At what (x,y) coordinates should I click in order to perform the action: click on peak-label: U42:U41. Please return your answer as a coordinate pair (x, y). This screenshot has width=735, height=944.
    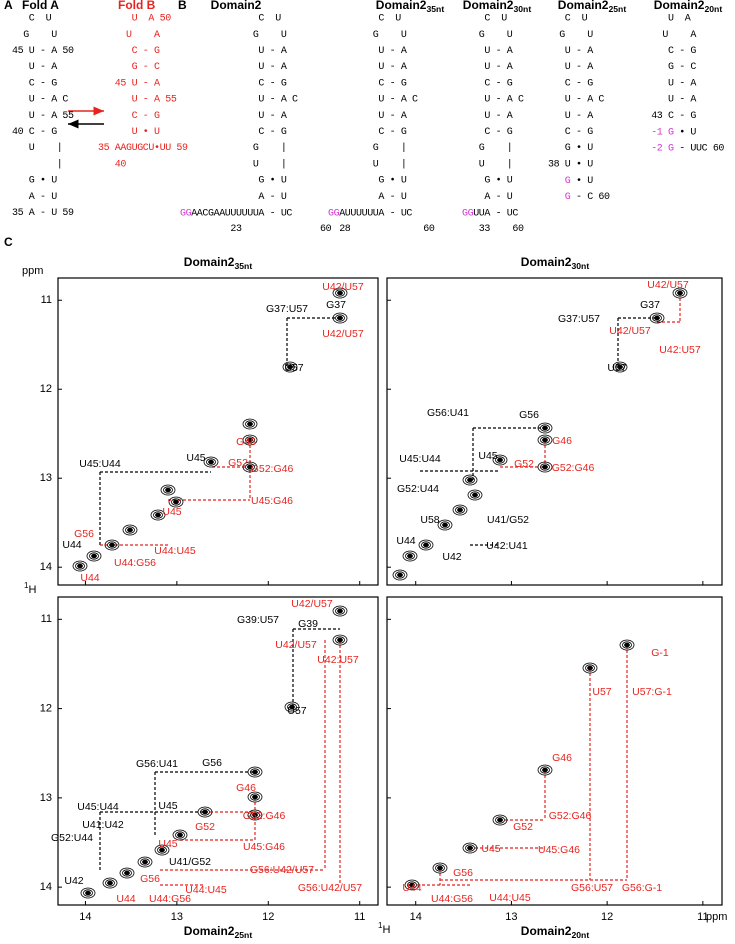
    Looking at the image, I should click on (507, 546).